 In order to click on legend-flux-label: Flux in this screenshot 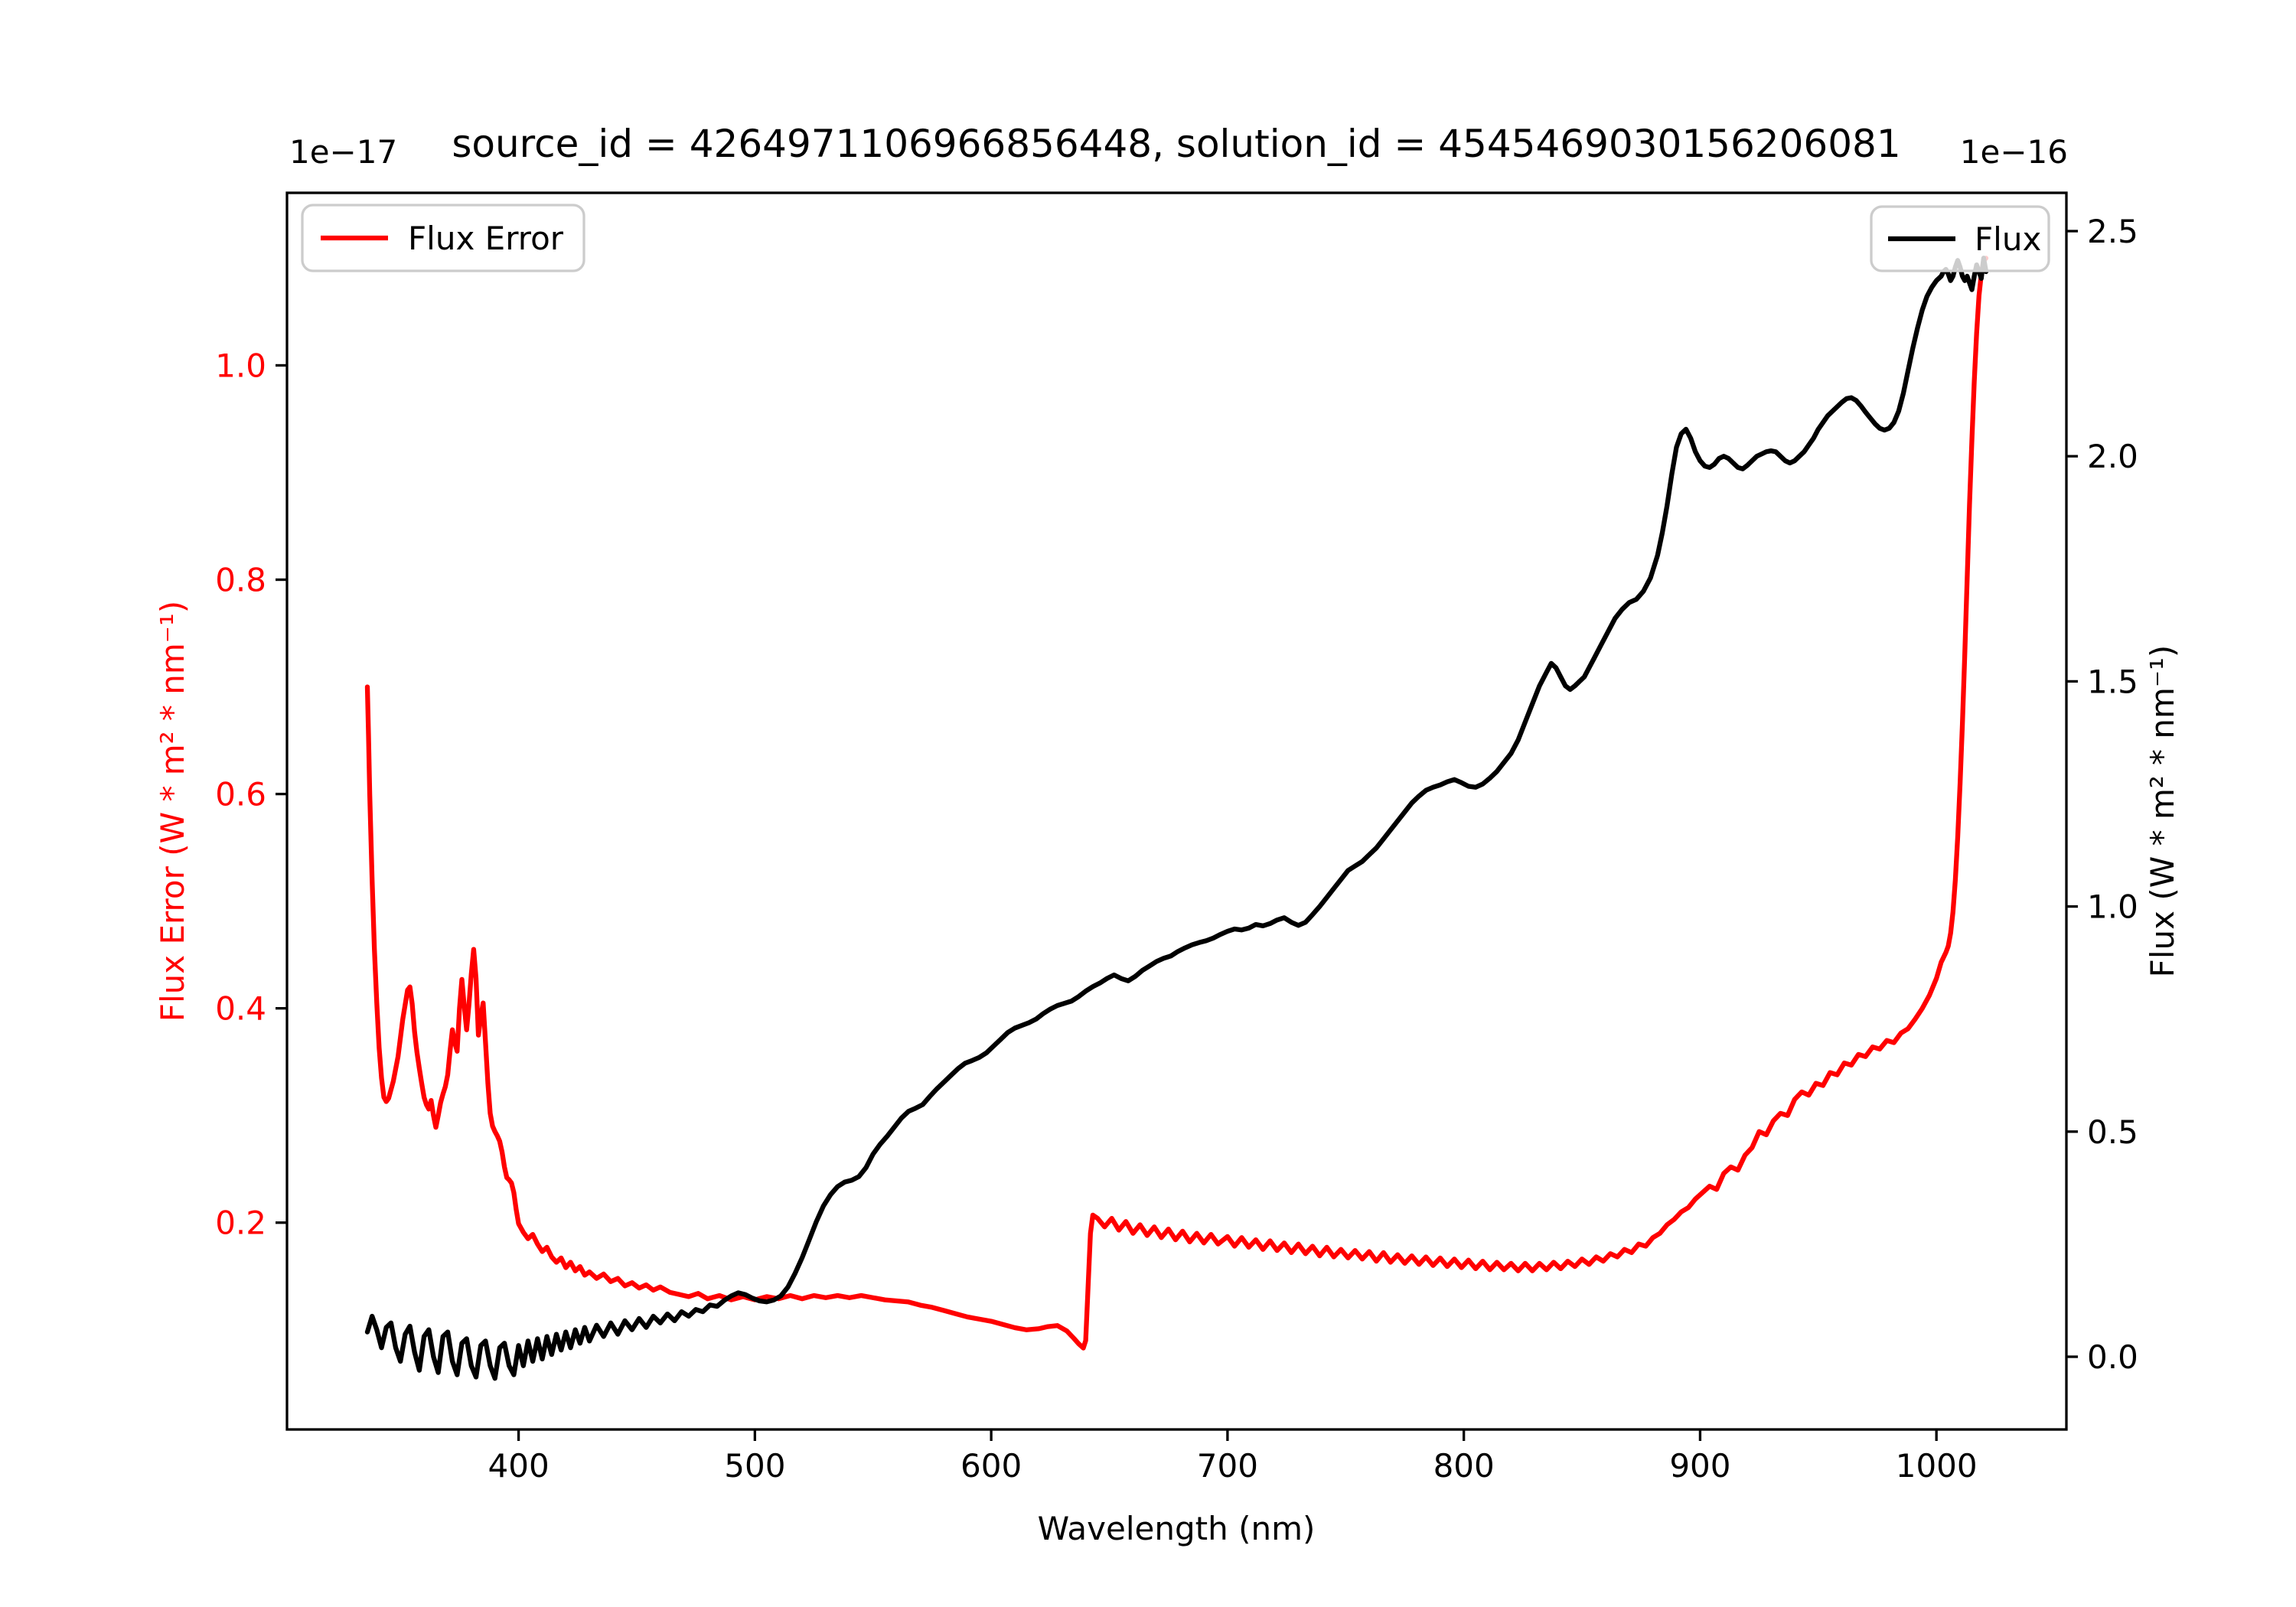, I will do `click(2008, 239)`.